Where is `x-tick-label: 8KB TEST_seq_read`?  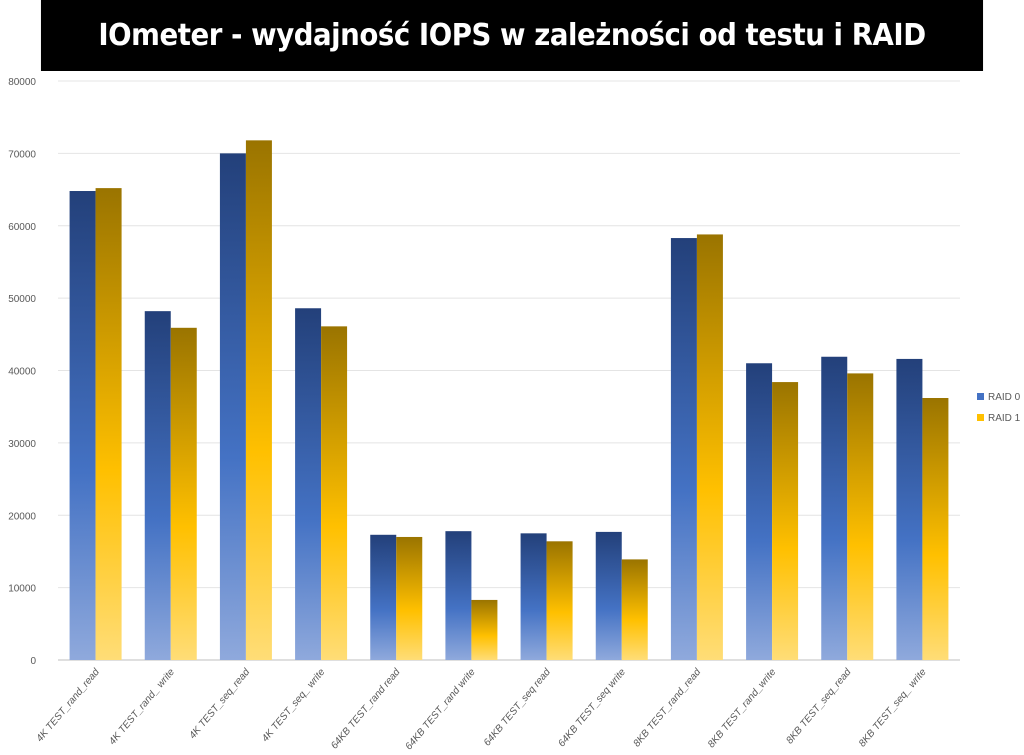 x-tick-label: 8KB TEST_seq_read is located at coordinates (818, 707).